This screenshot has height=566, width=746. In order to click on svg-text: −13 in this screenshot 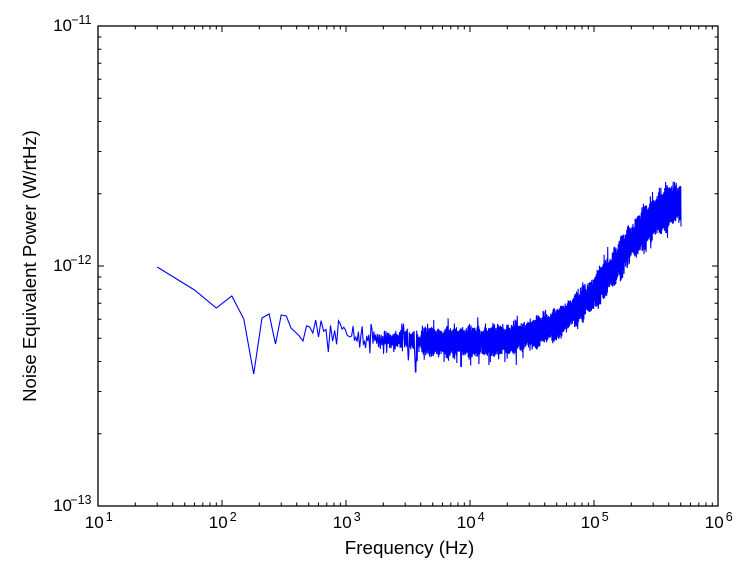, I will do `click(80, 500)`.